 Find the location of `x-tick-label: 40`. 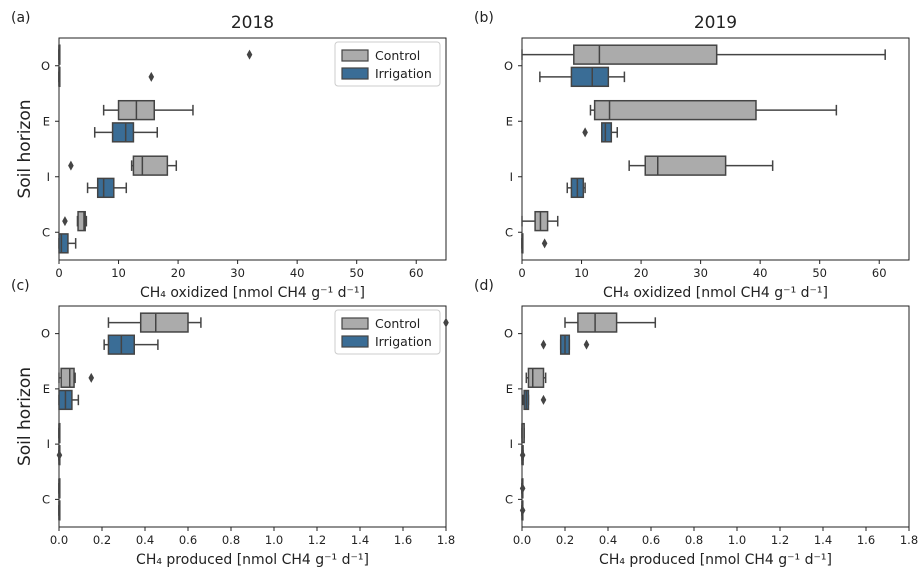

x-tick-label: 40 is located at coordinates (760, 273).